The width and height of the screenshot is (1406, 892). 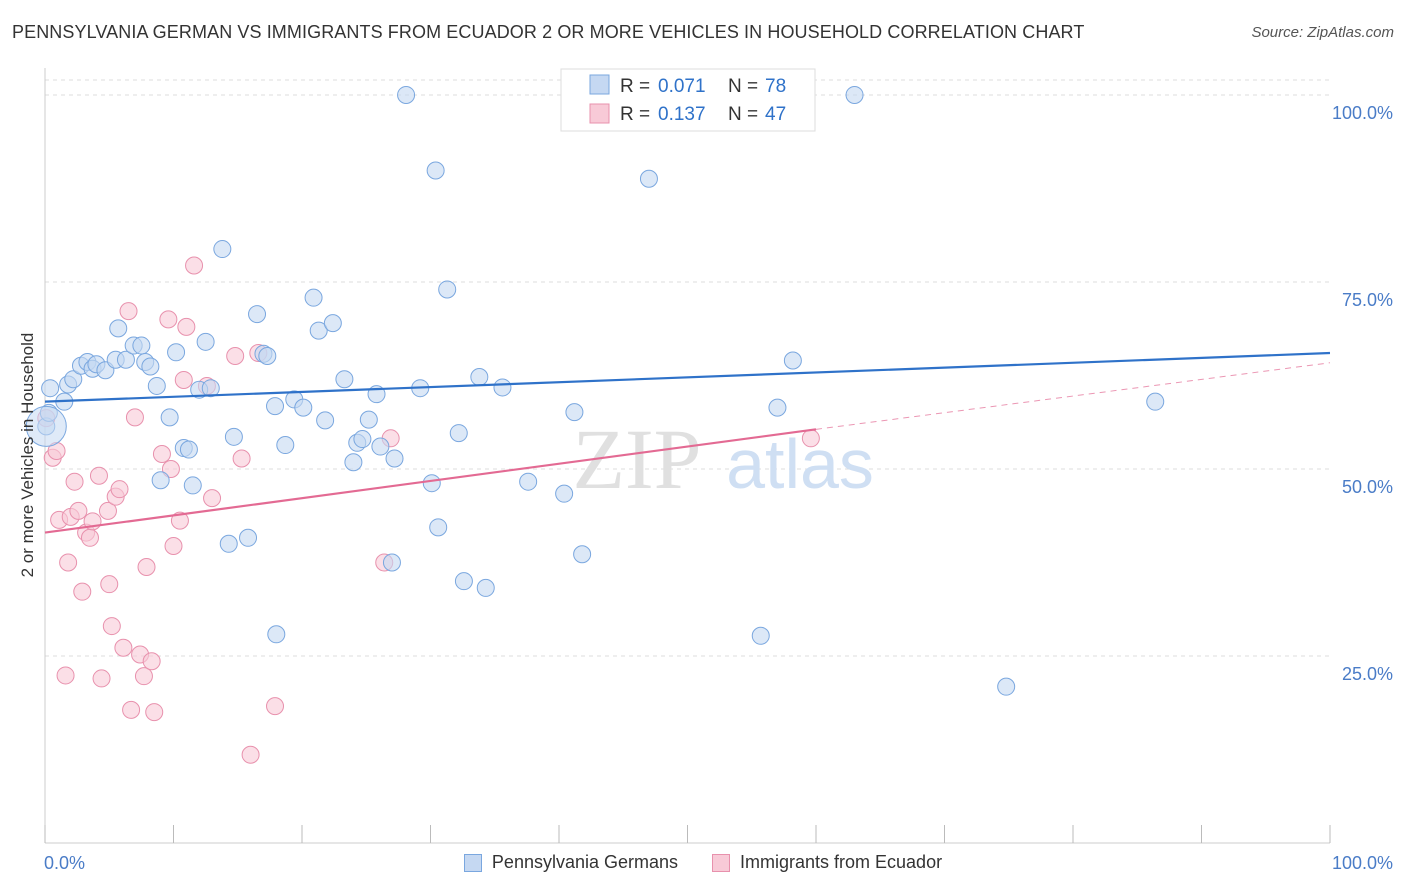 What do you see at coordinates (682, 114) in the screenshot?
I see `legend-r-value: 0.137` at bounding box center [682, 114].